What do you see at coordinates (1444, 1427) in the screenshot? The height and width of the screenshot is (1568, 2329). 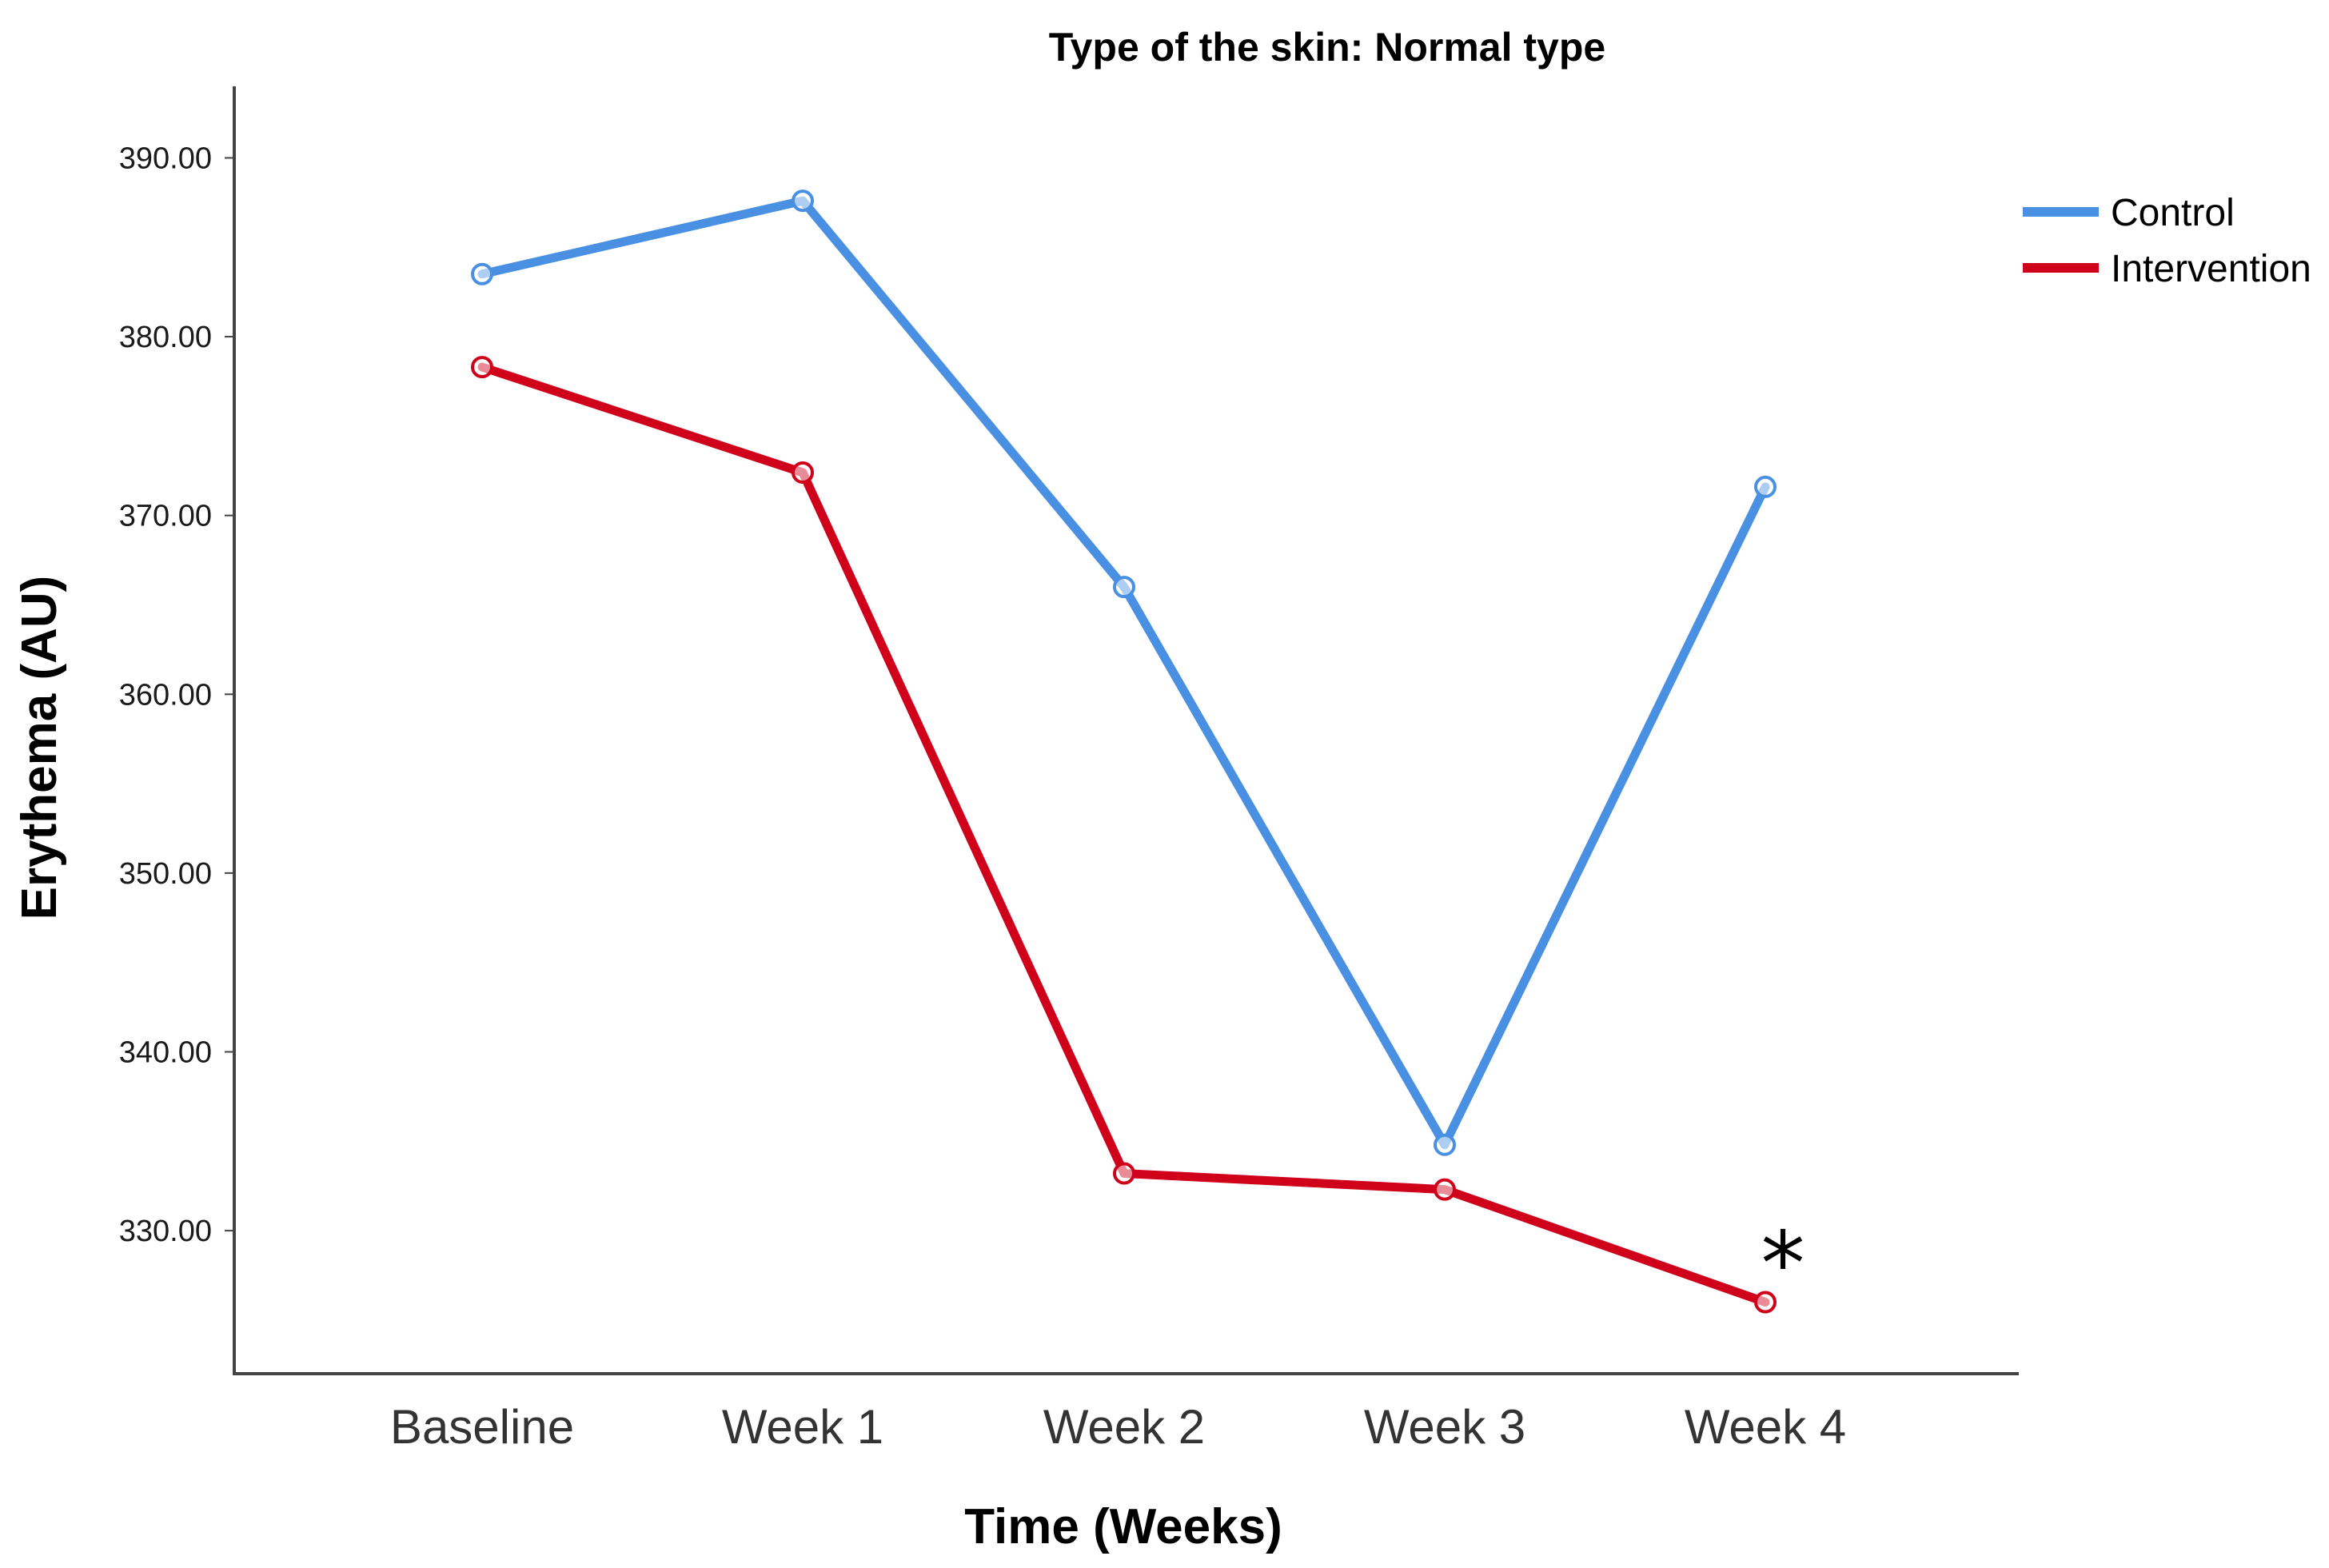 I see `x-tick-label: Week 3` at bounding box center [1444, 1427].